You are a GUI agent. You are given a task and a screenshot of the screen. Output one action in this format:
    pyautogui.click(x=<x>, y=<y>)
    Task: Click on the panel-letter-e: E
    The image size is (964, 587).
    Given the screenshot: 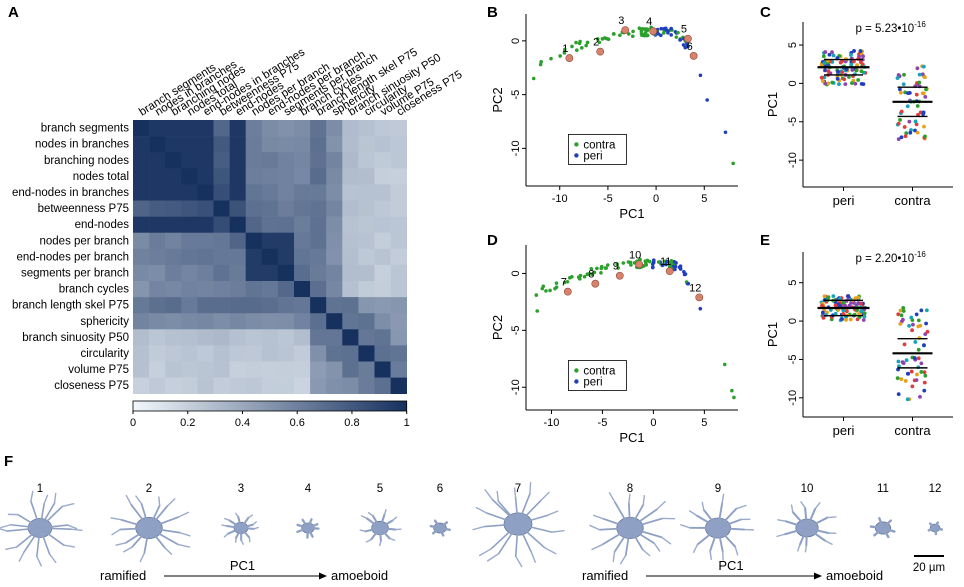 What is the action you would take?
    pyautogui.click(x=765, y=240)
    